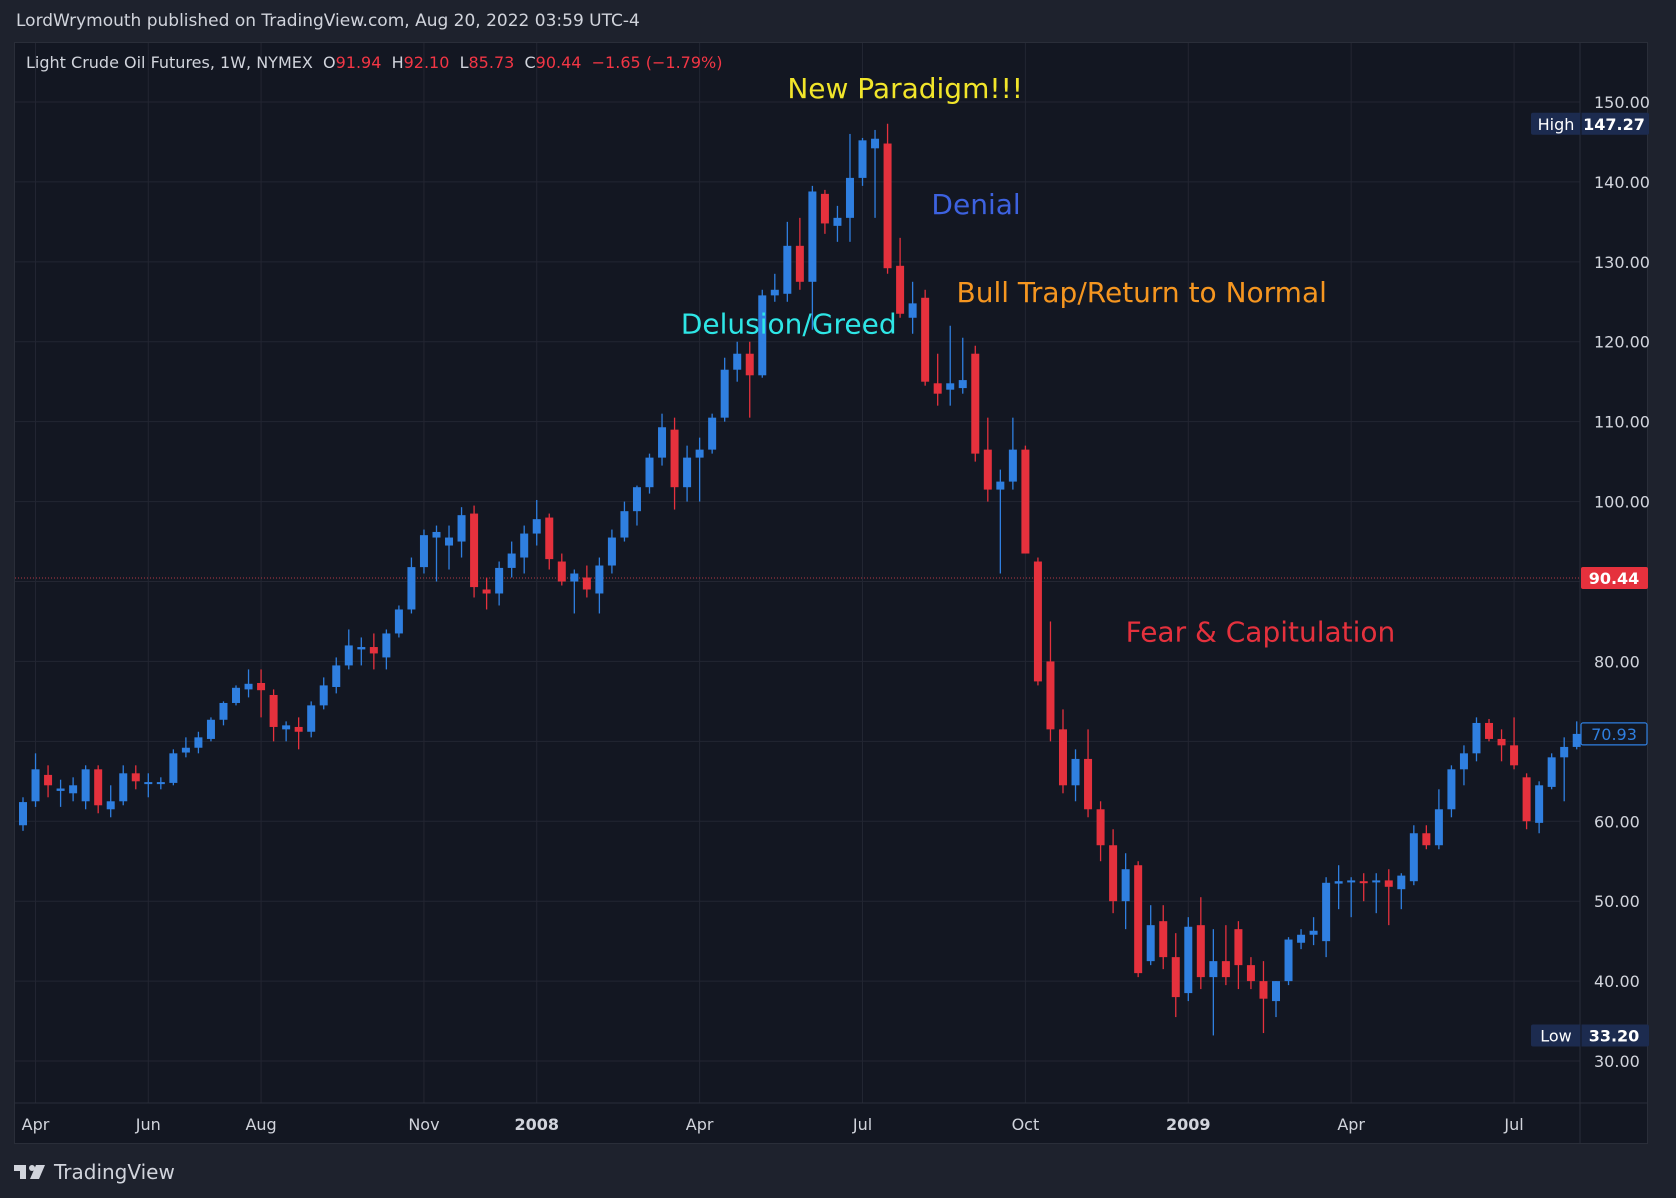  Describe the element at coordinates (1141, 292) in the screenshot. I see `annotation-text: Bull Trap/Return to Normal` at that location.